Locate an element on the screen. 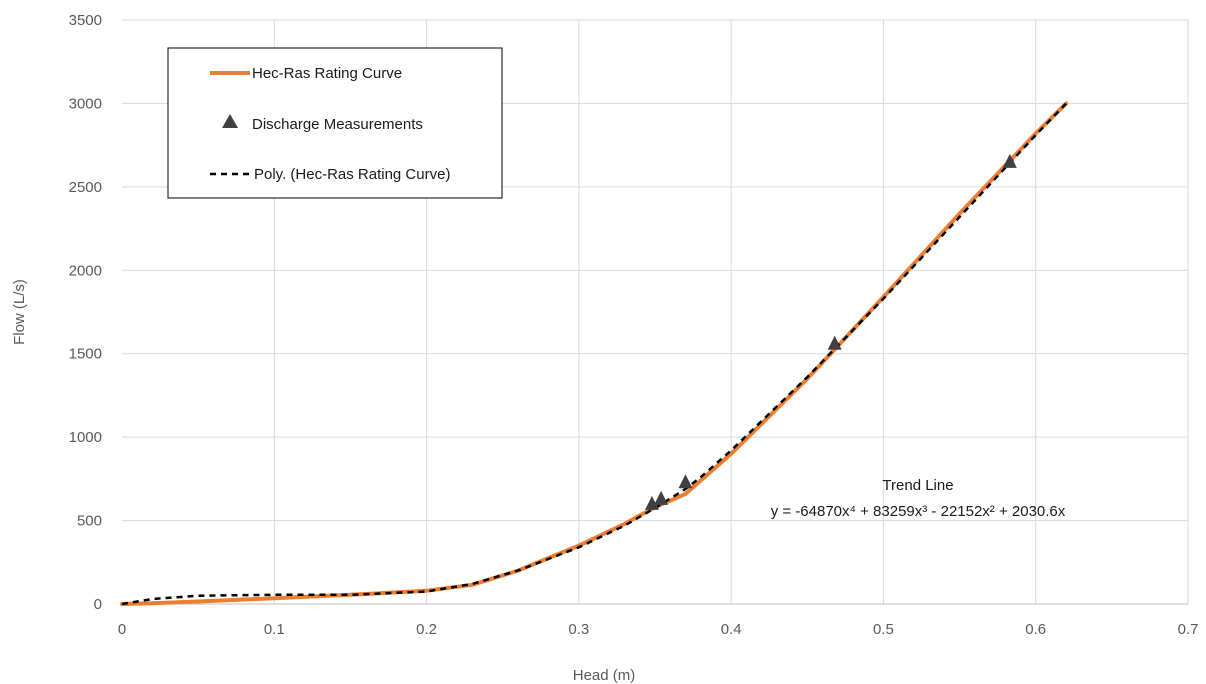 The image size is (1206, 684). legend-label-hec-ras-rating-curve: Hec-Ras Rating Curve is located at coordinates (327, 73).